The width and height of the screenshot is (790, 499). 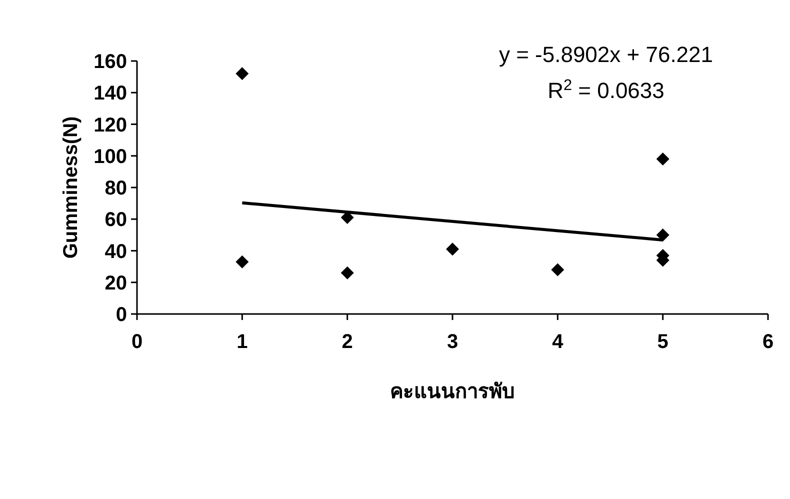 What do you see at coordinates (110, 125) in the screenshot?
I see `y-tick-label: 120` at bounding box center [110, 125].